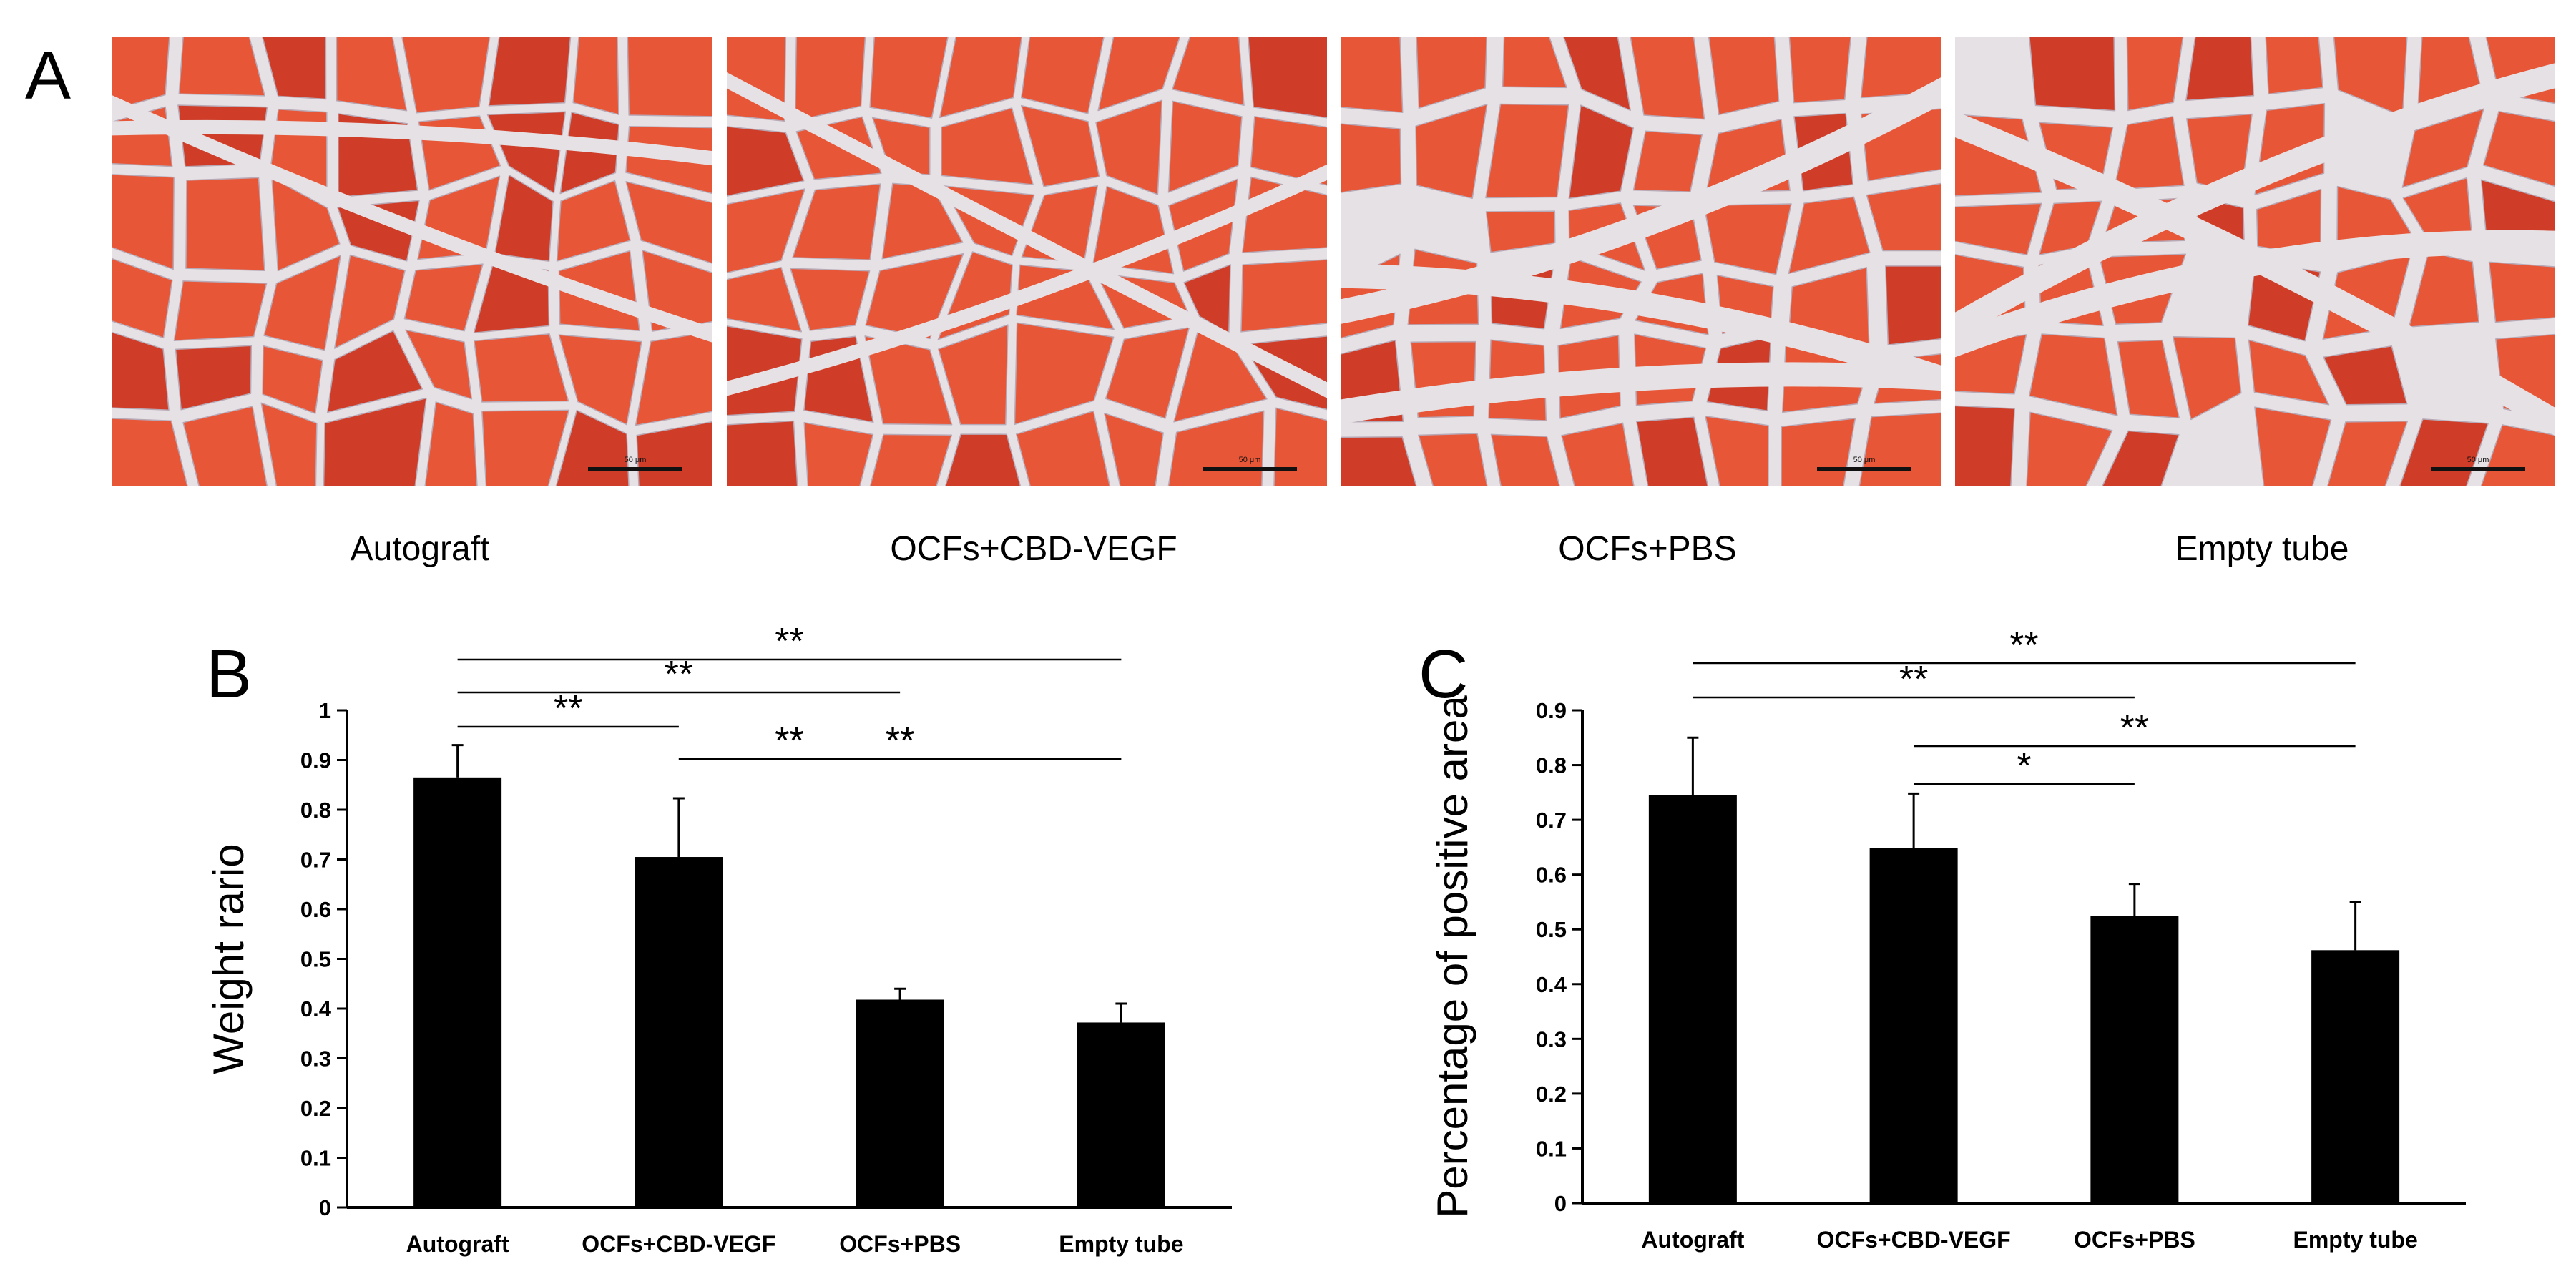 The image size is (2576, 1284). Describe the element at coordinates (2024, 766) in the screenshot. I see `significance-marker: *` at that location.